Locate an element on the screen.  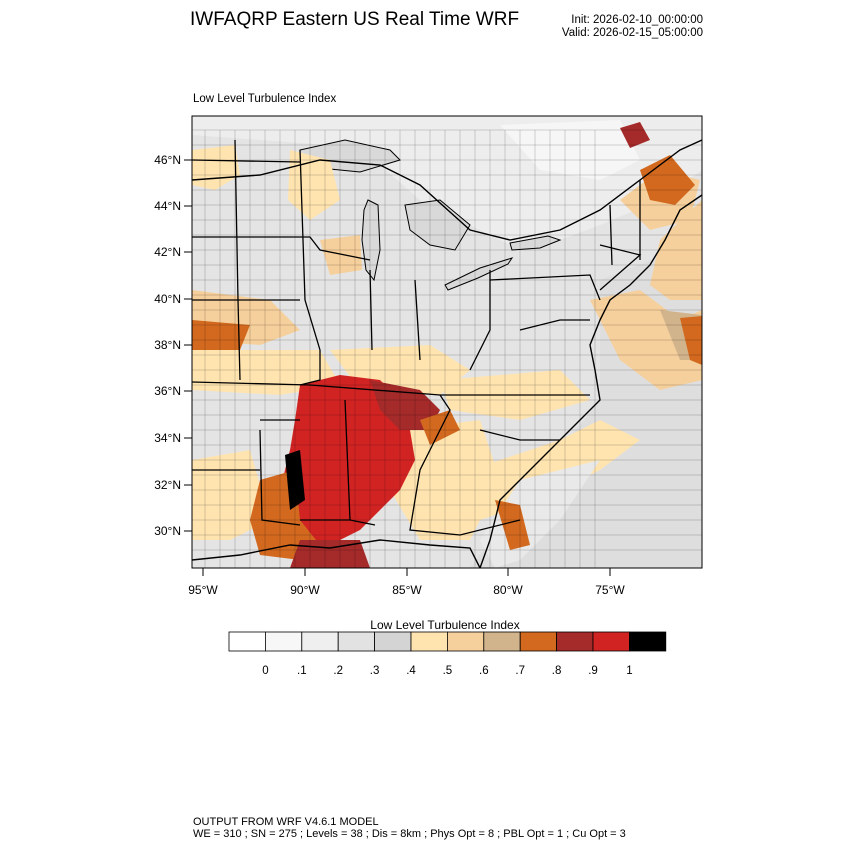
panel-title: Low Level Turbulence Index is located at coordinates (265, 99).